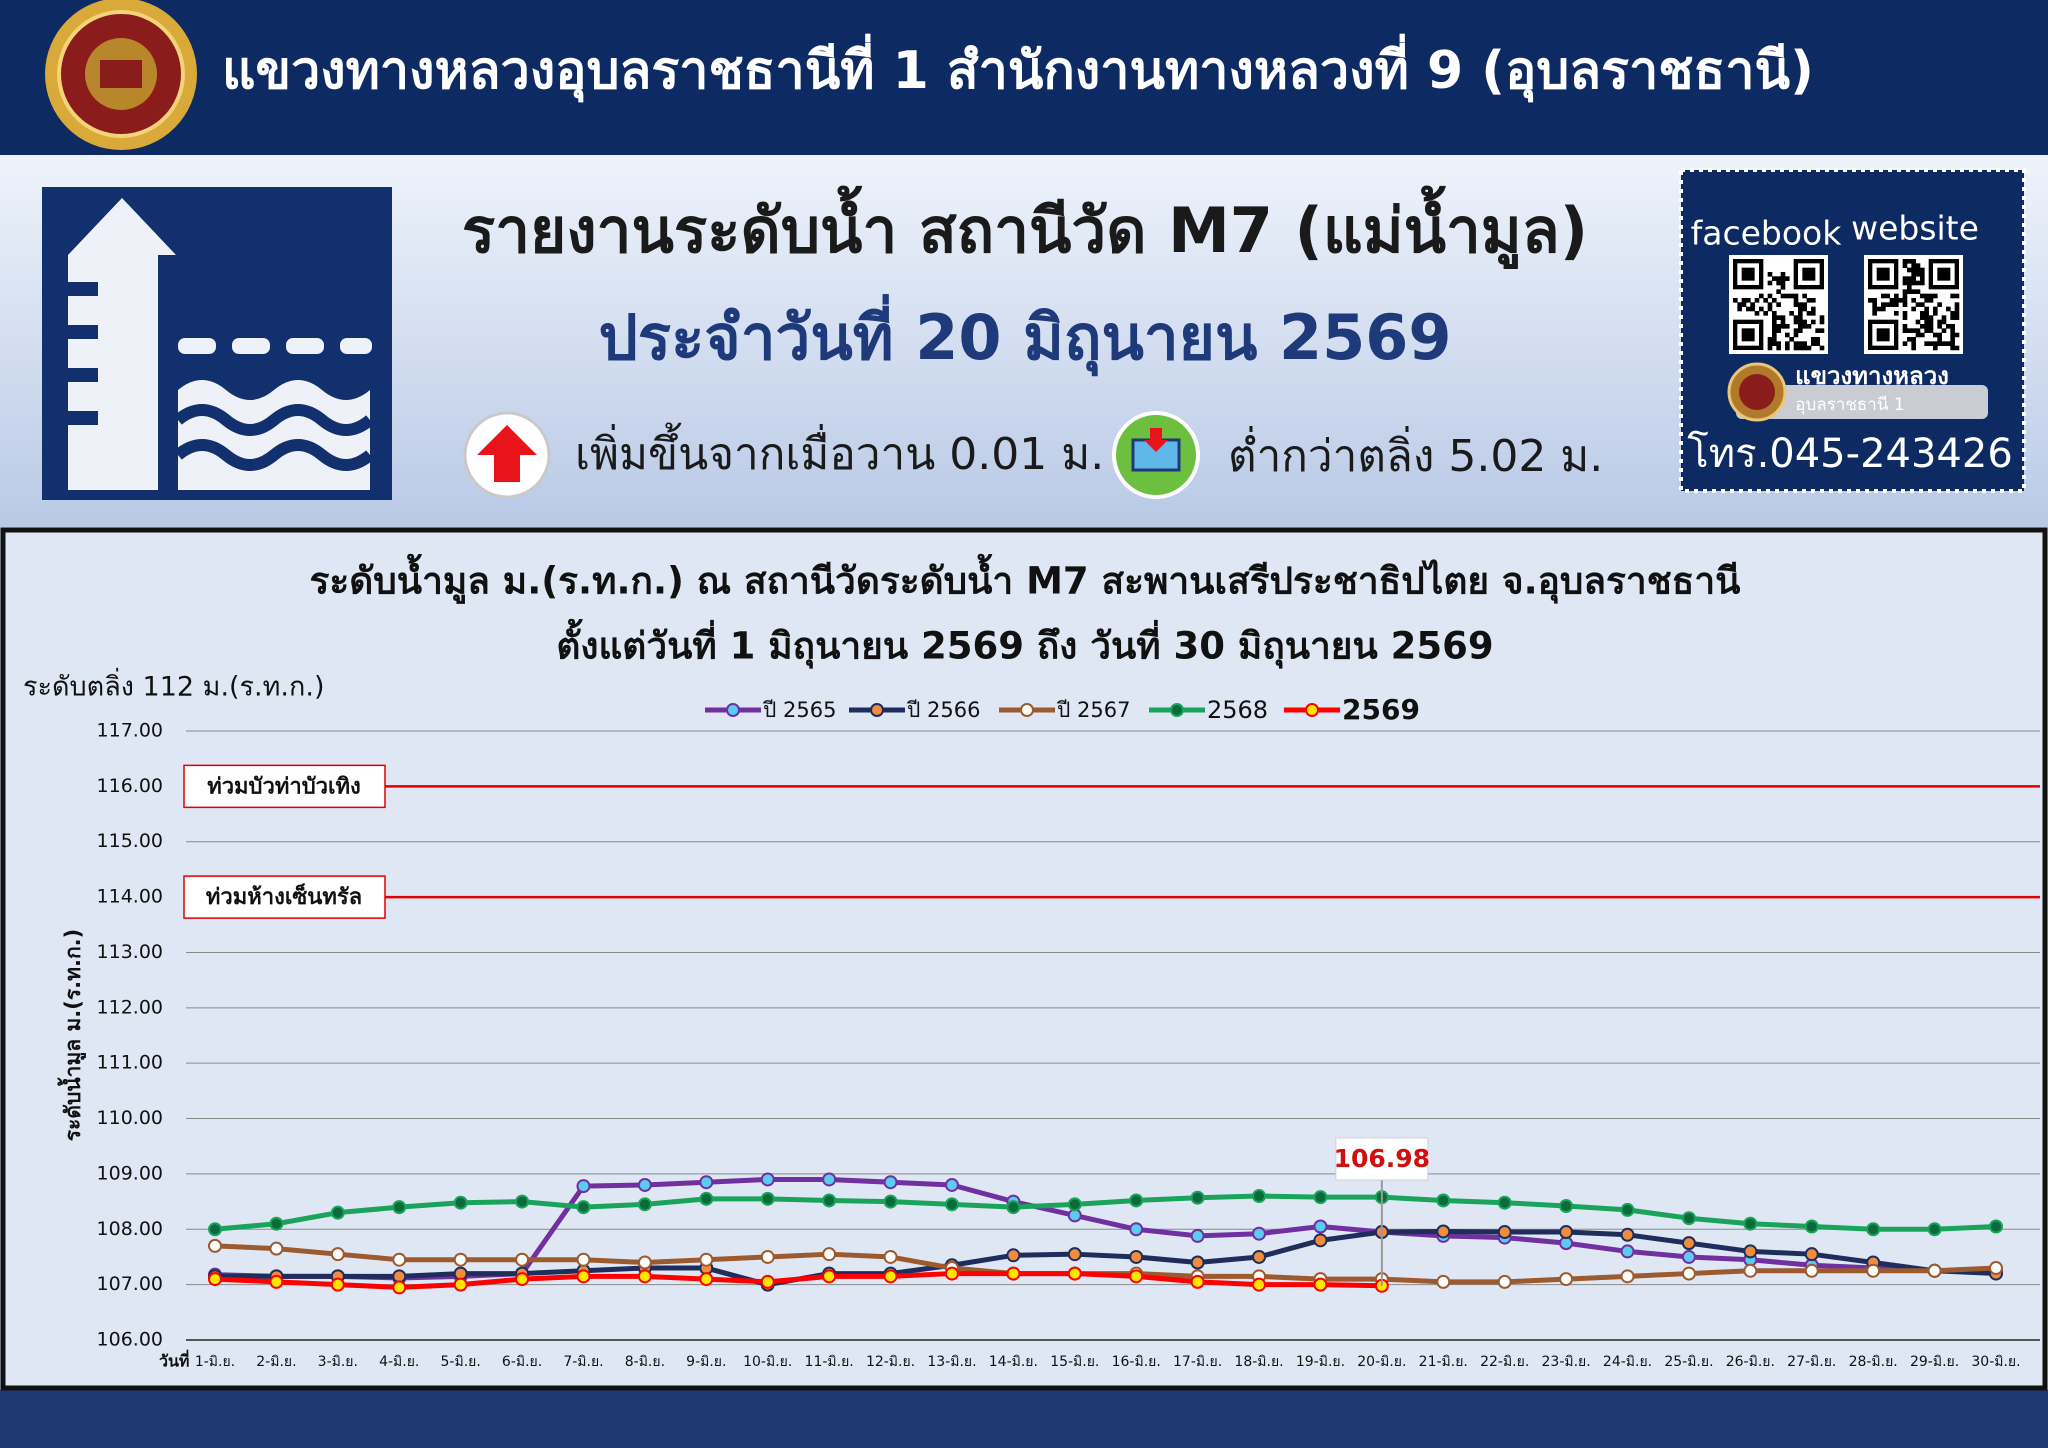  I want to click on x-axis-title: วันที่, so click(174, 1360).